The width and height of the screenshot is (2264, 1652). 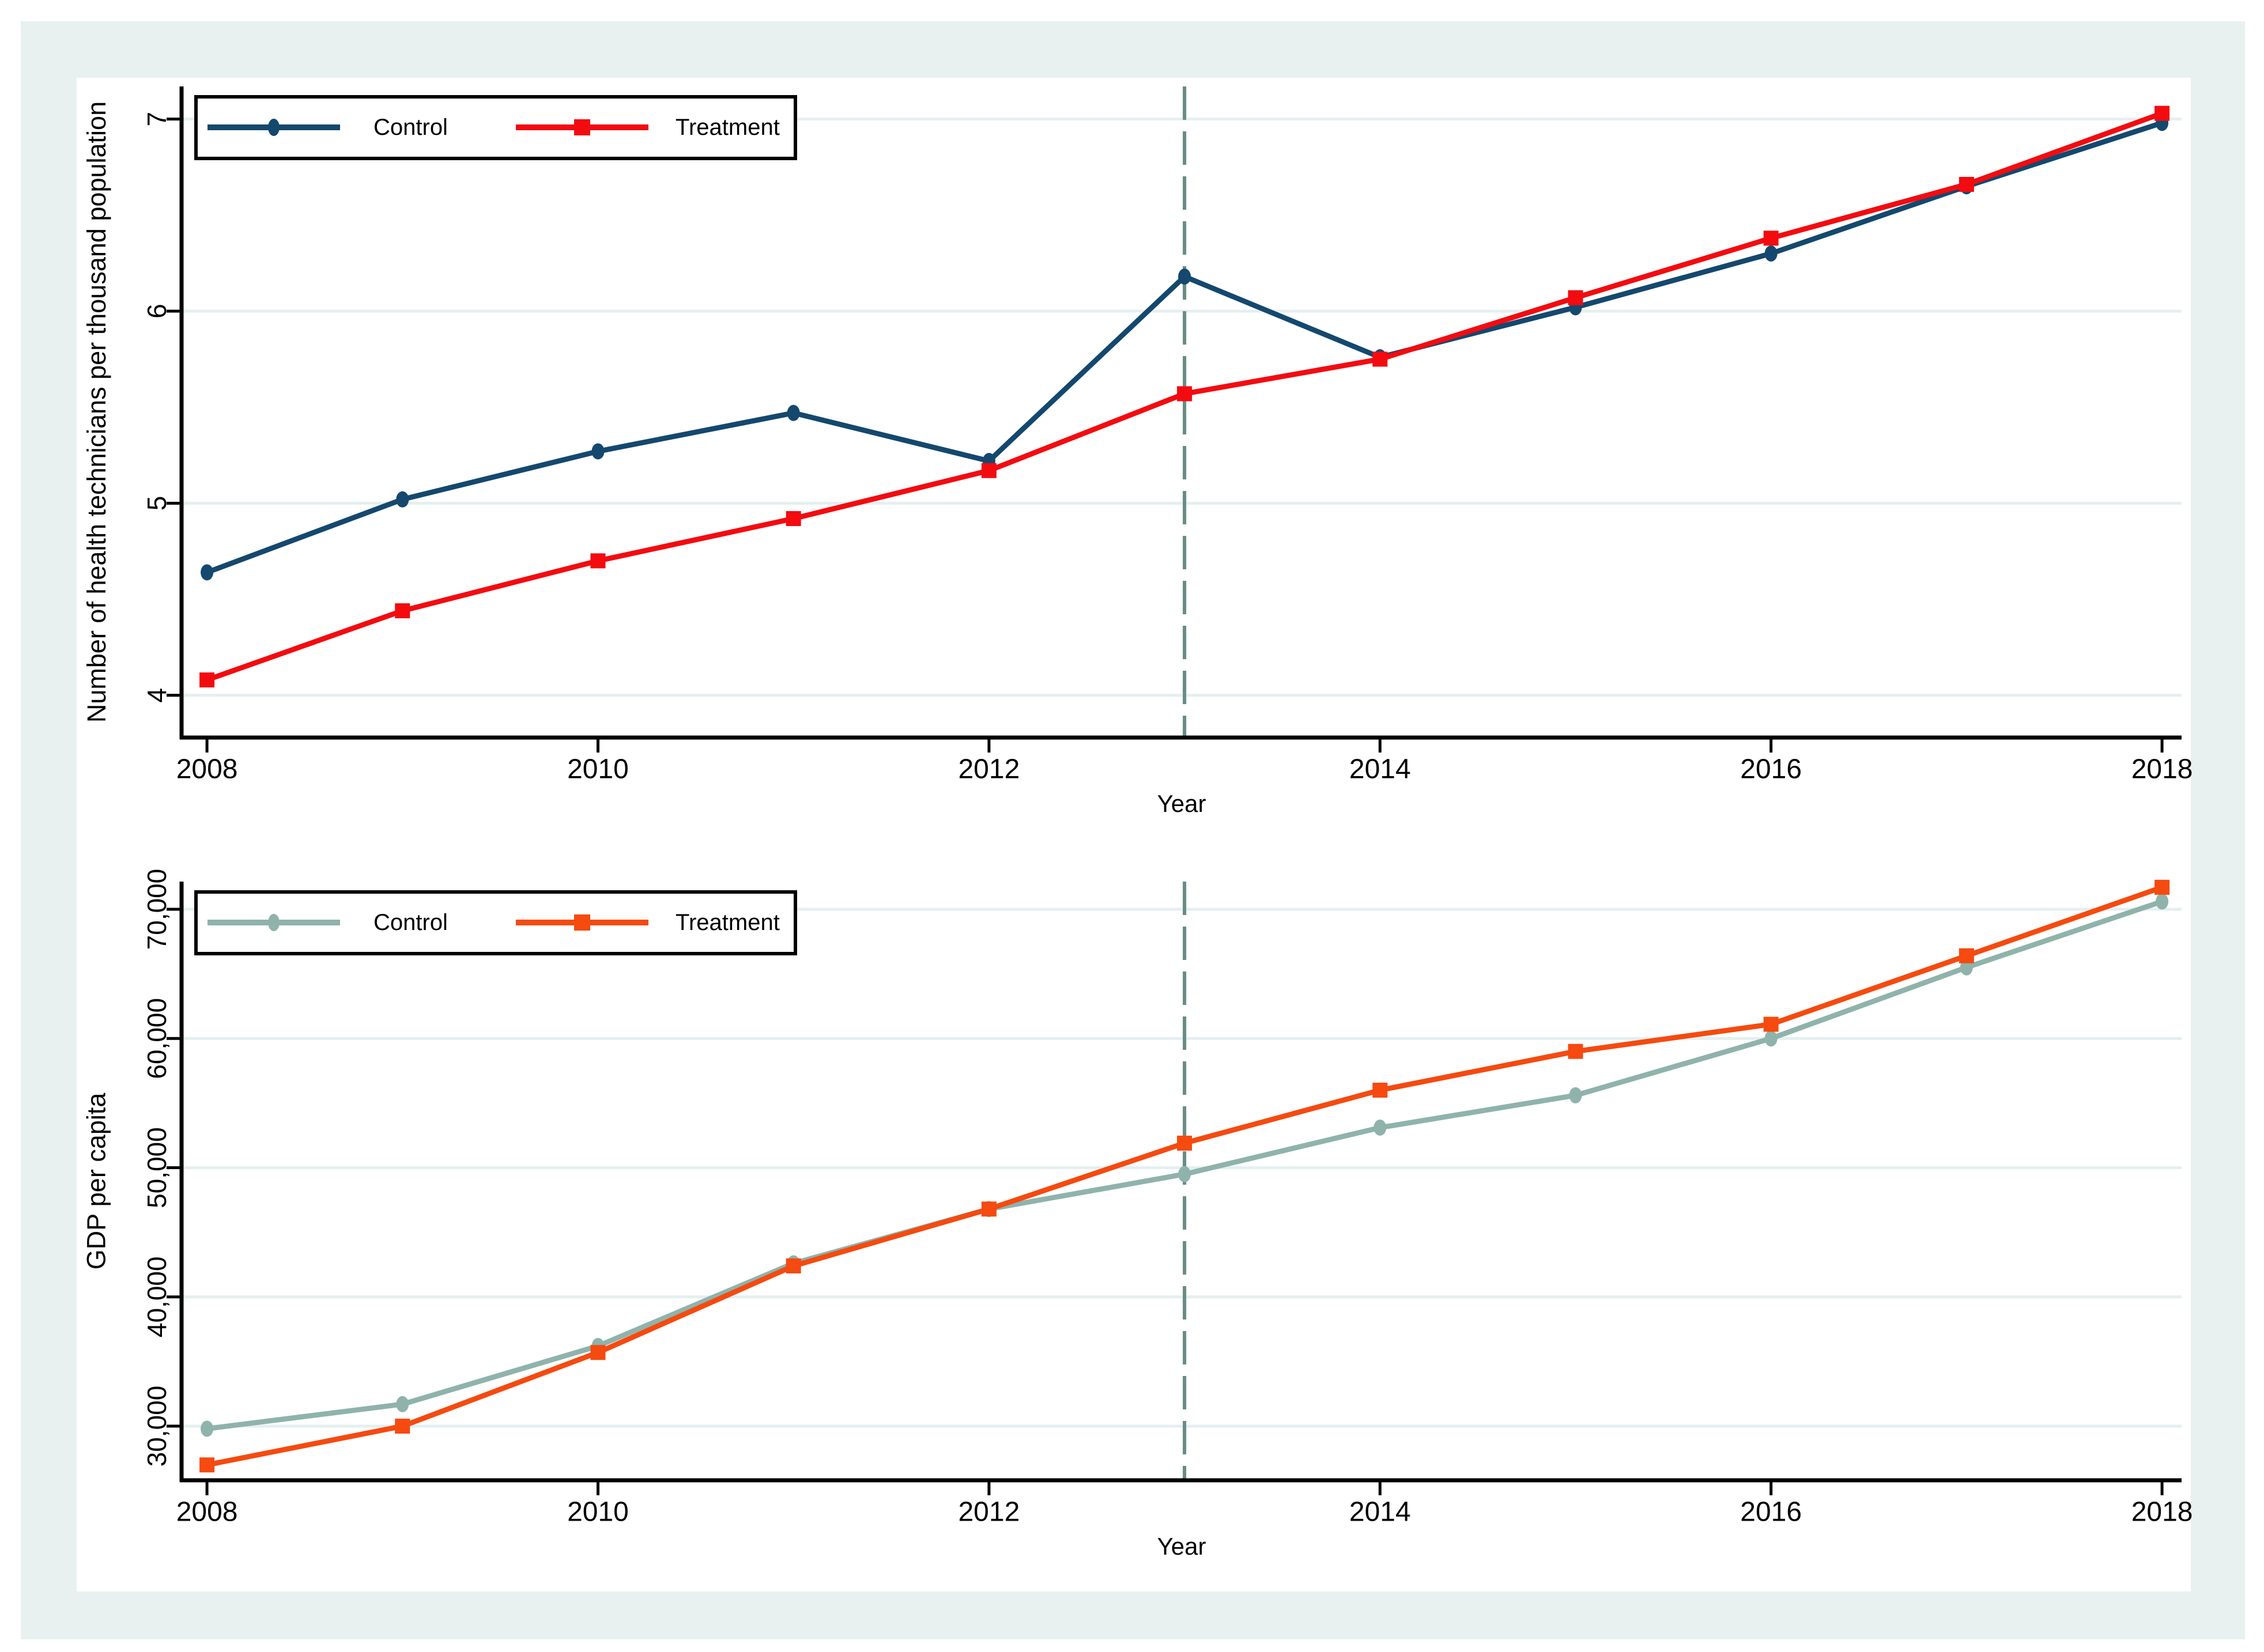 What do you see at coordinates (157, 1038) in the screenshot?
I see `y-tick-label: 60,000` at bounding box center [157, 1038].